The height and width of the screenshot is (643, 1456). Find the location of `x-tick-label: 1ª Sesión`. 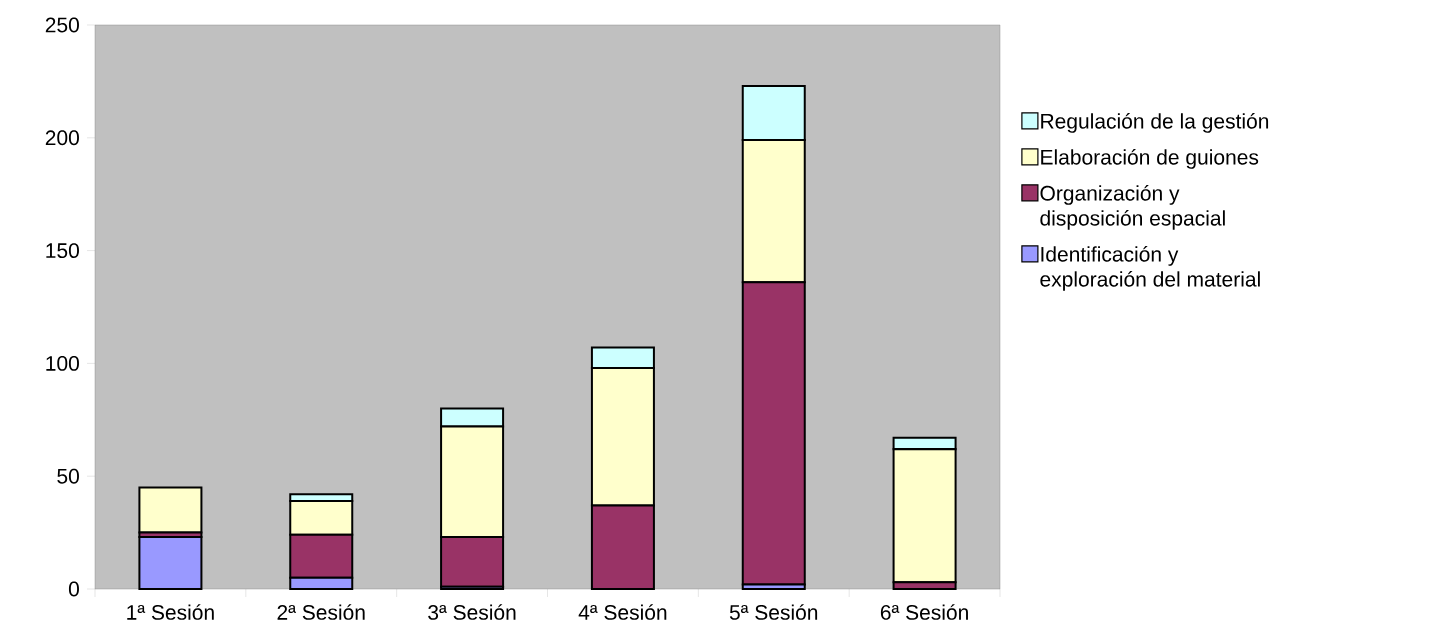

x-tick-label: 1ª Sesión is located at coordinates (170, 612).